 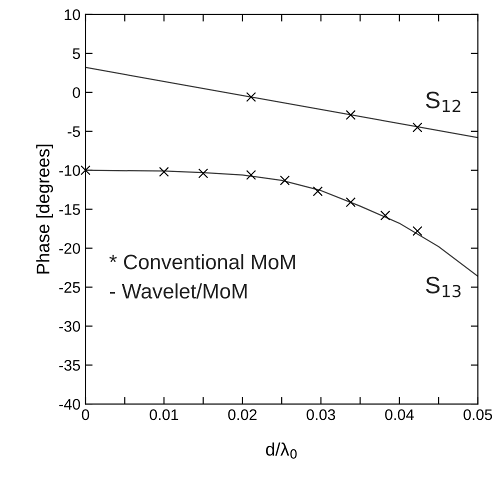 What do you see at coordinates (72, 14) in the screenshot?
I see `y-tick-label: 10` at bounding box center [72, 14].